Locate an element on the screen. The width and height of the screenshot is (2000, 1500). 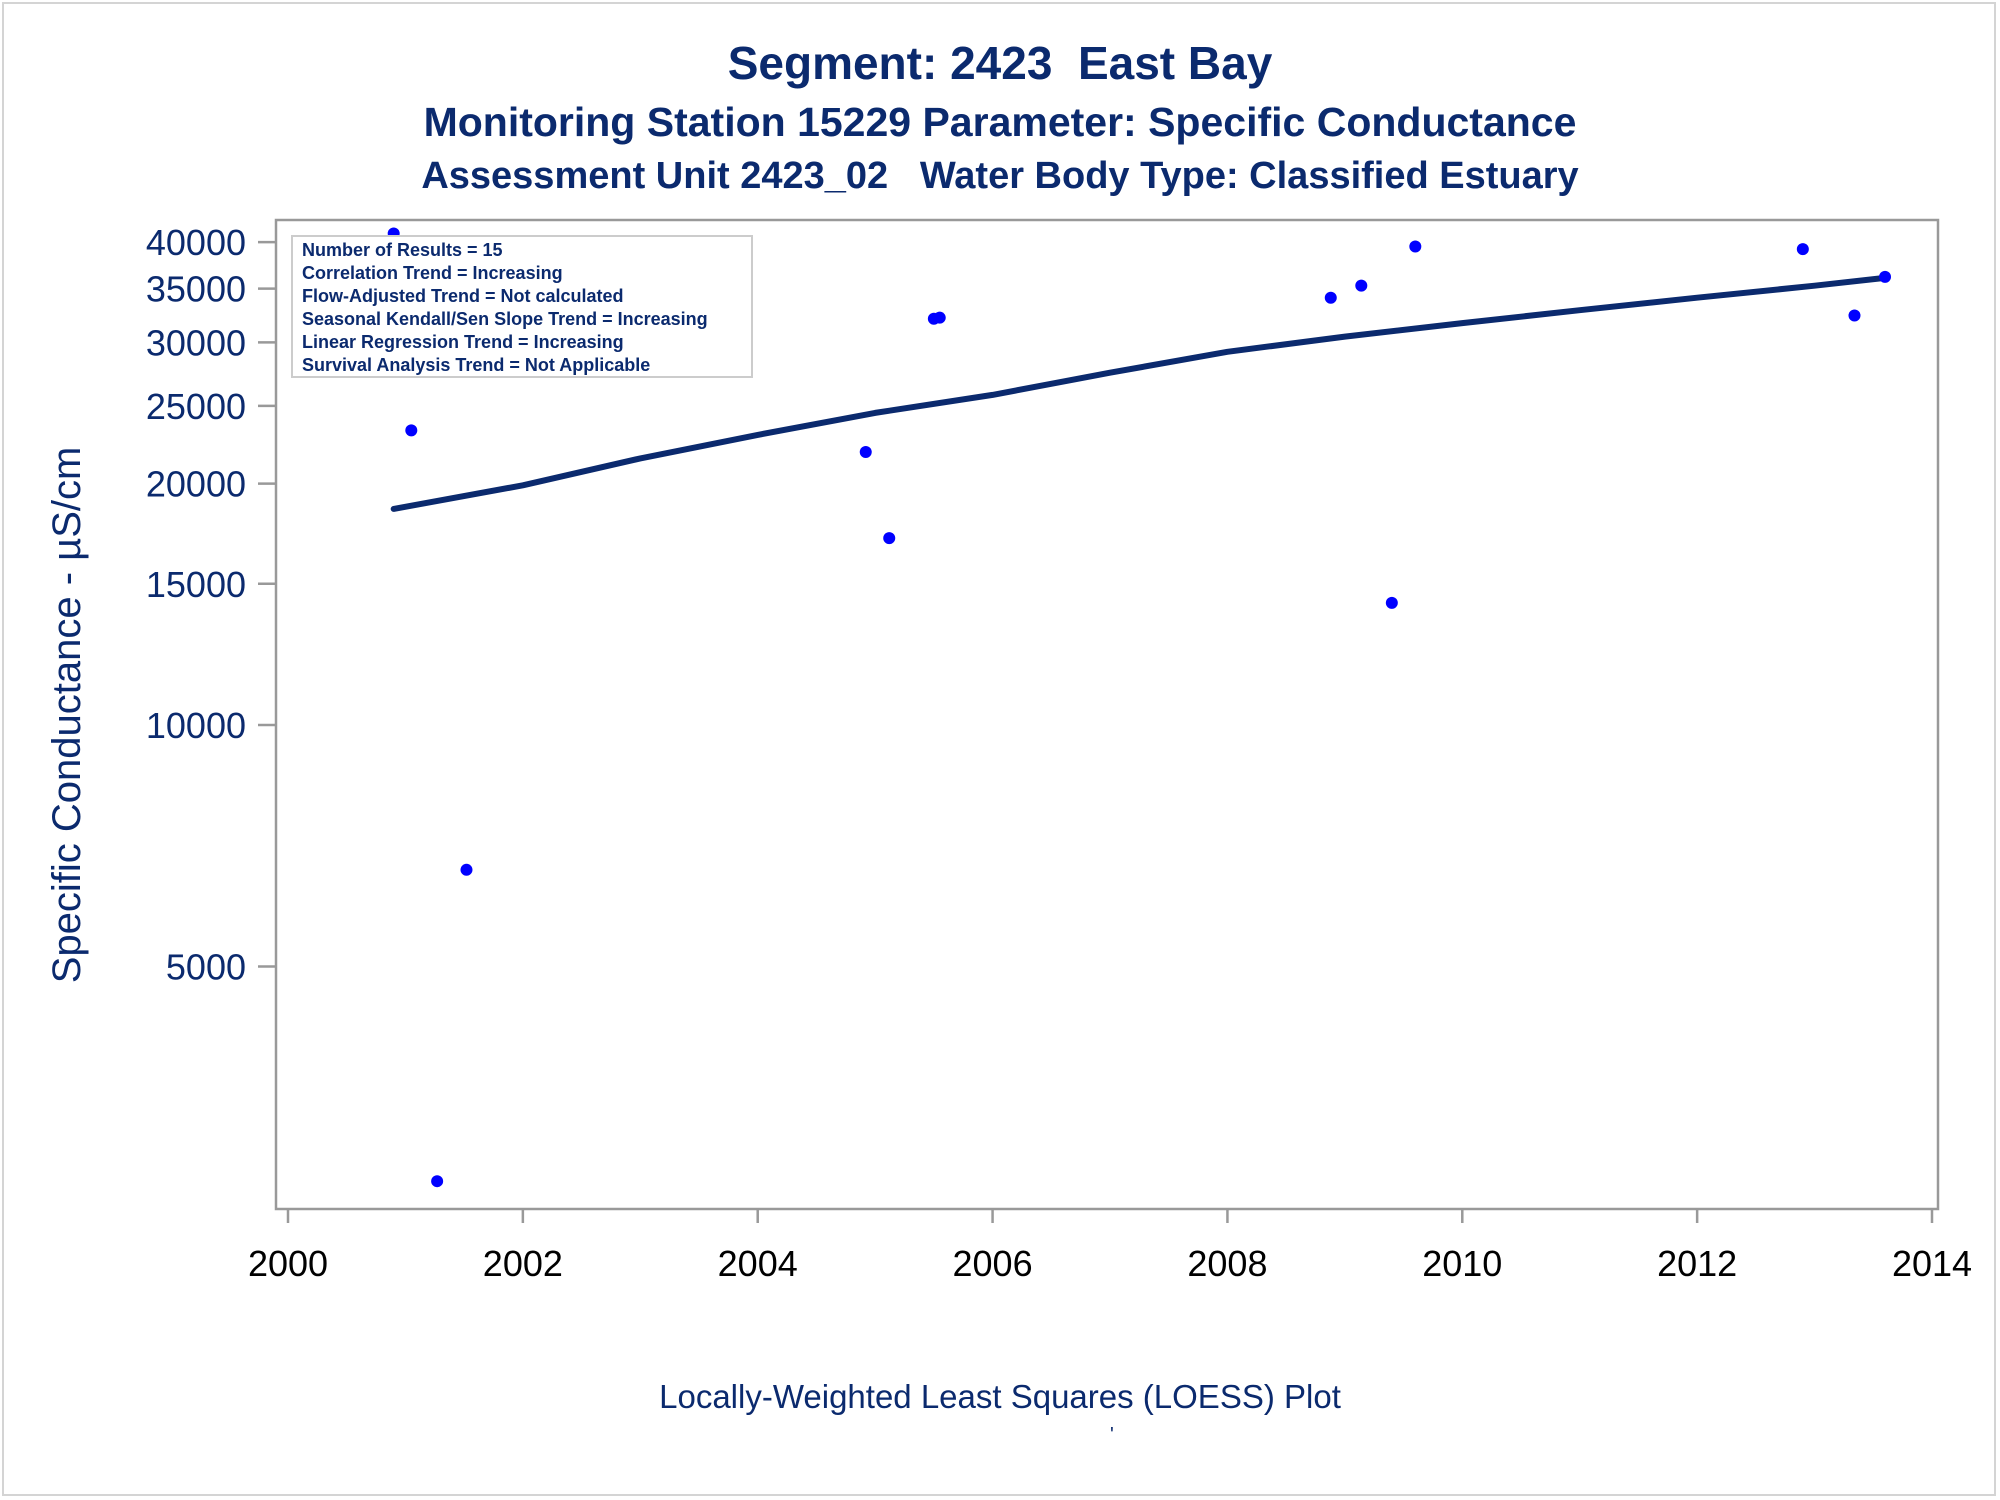
y-tick-label: 25000 is located at coordinates (196, 406).